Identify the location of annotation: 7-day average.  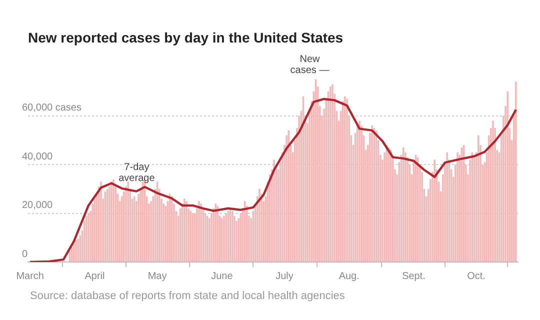
(137, 173).